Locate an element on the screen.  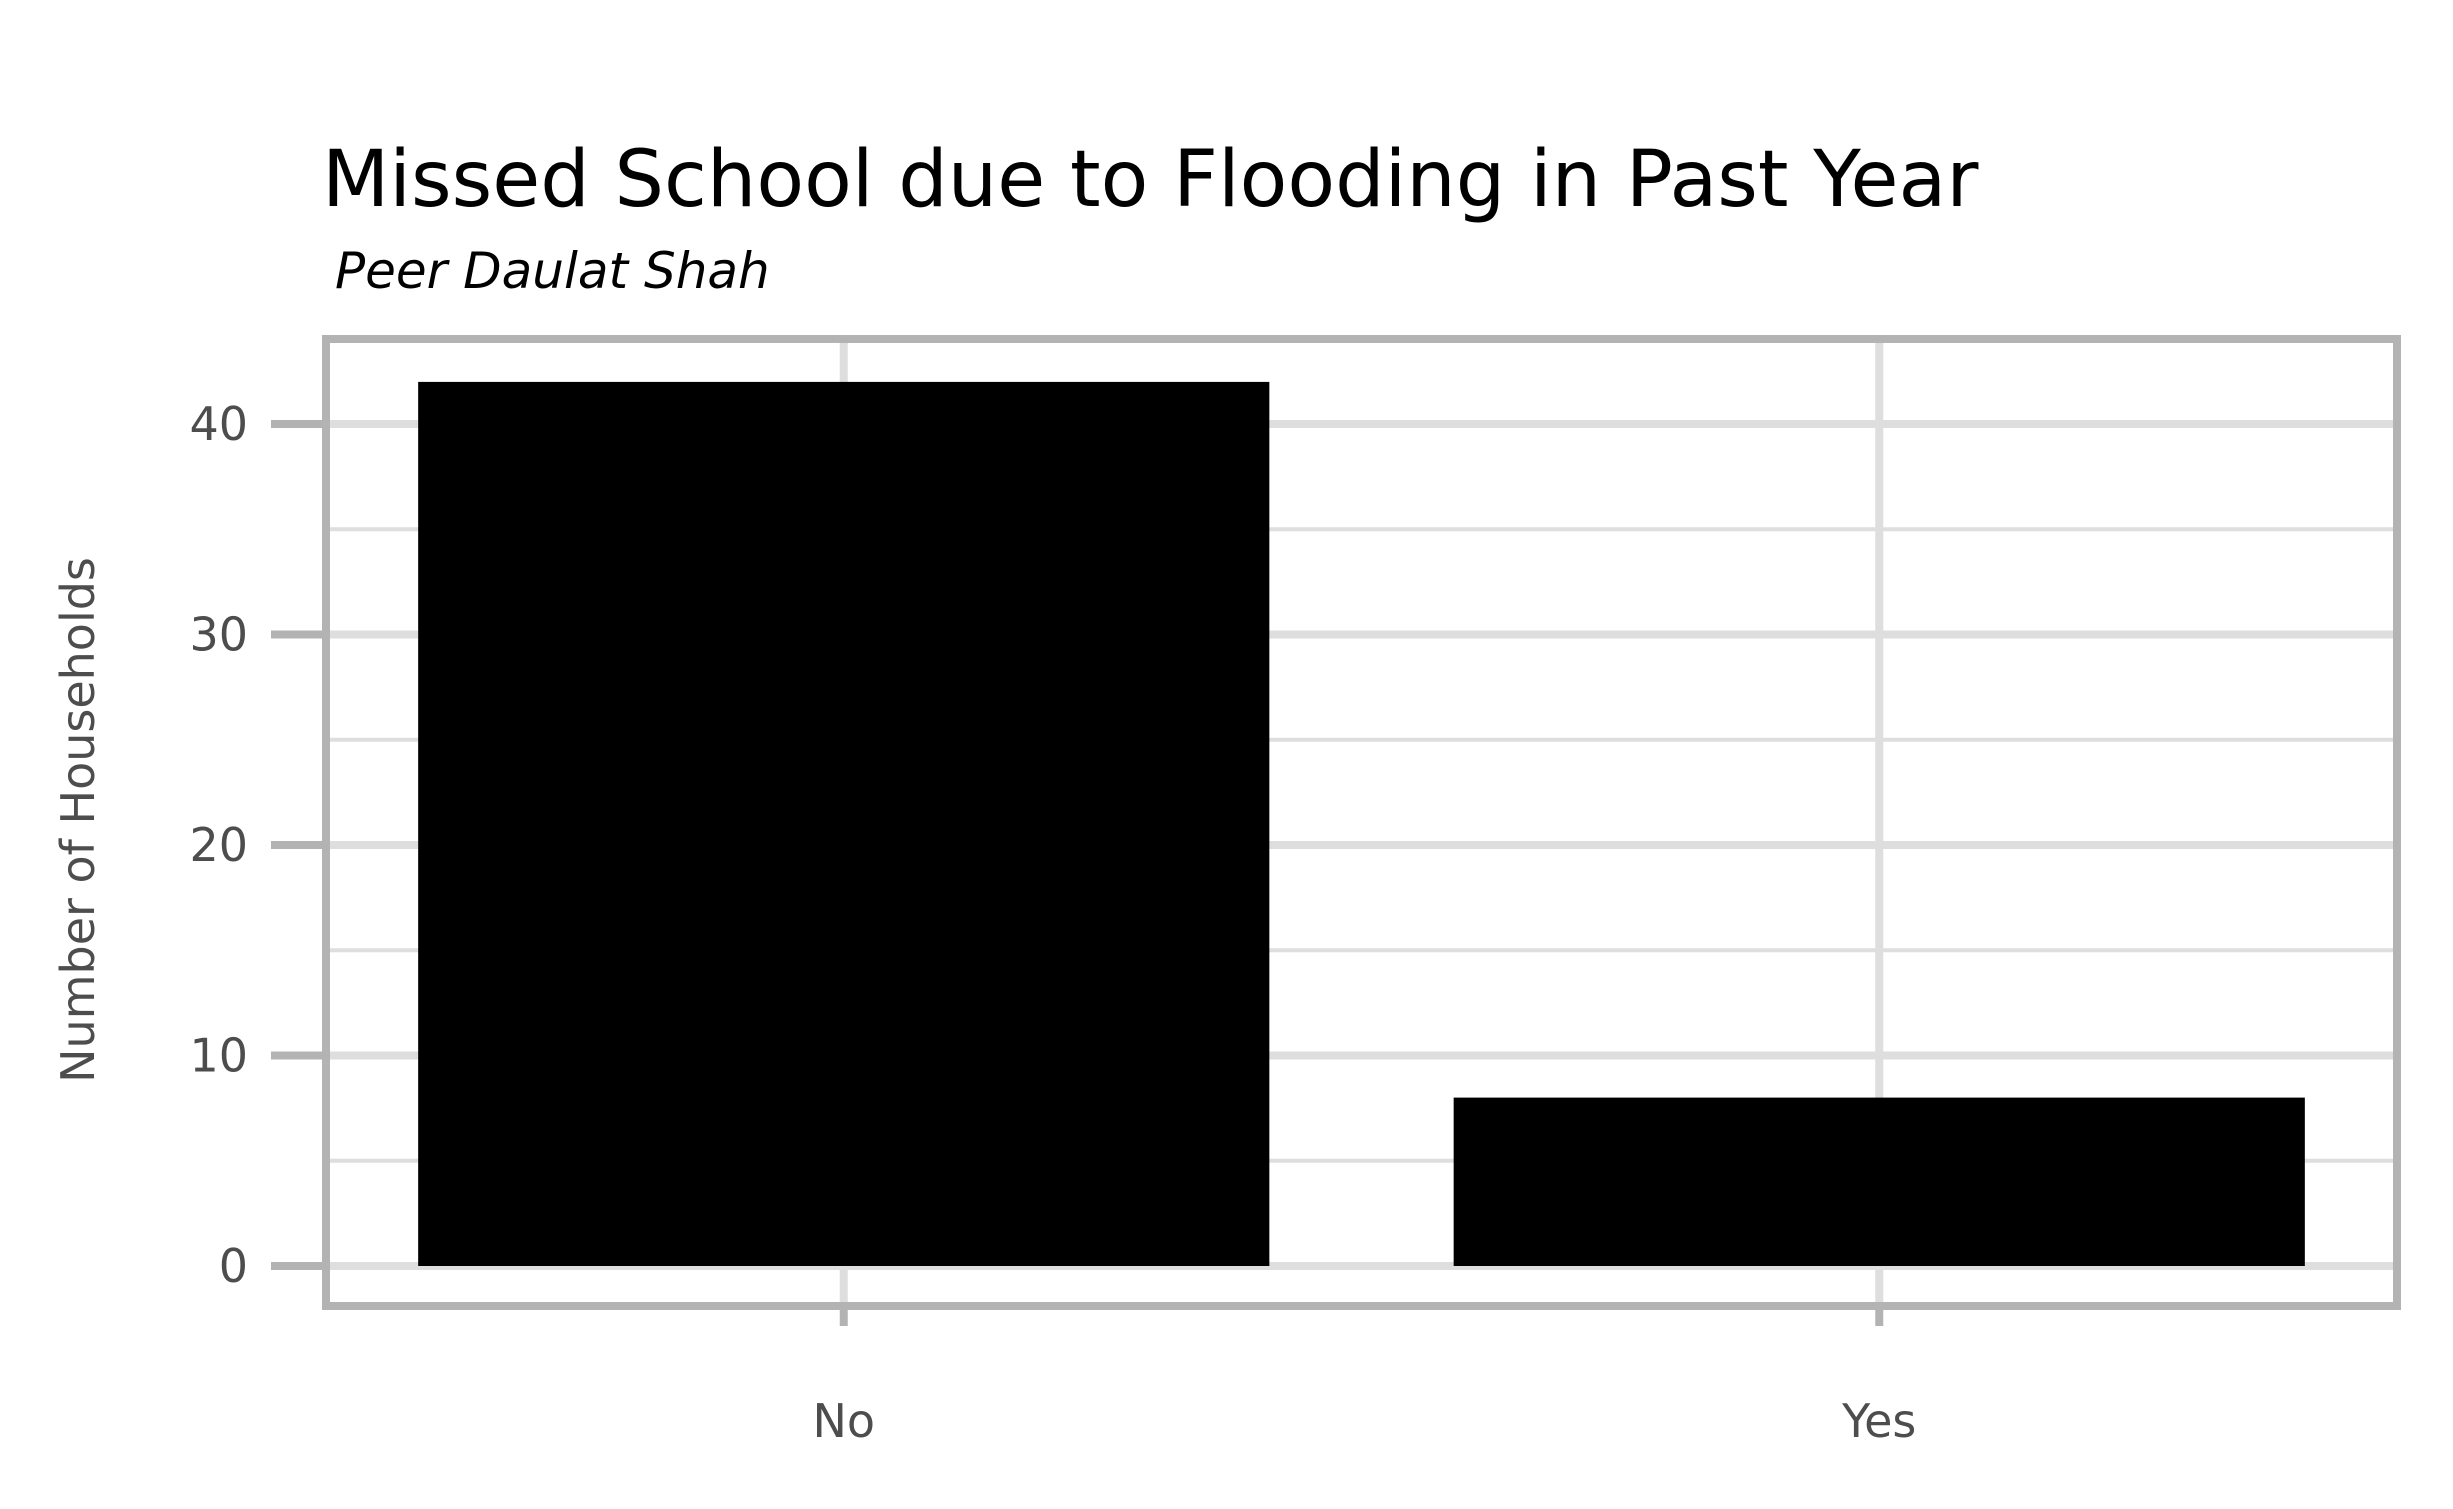
y-tick-label: 40 is located at coordinates (218, 424).